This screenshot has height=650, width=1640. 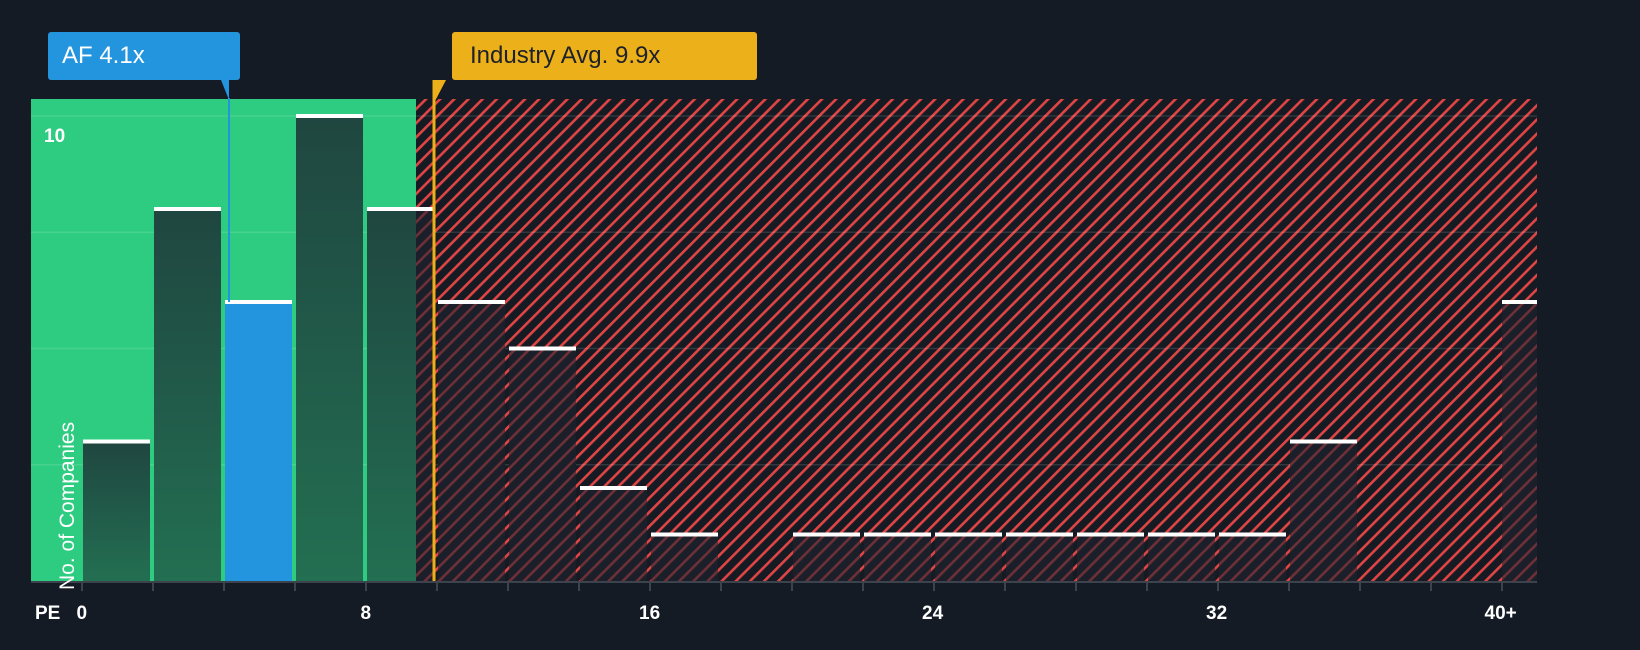 I want to click on industry-avg-callout: Industry Avg. 9.9x, so click(x=604, y=56).